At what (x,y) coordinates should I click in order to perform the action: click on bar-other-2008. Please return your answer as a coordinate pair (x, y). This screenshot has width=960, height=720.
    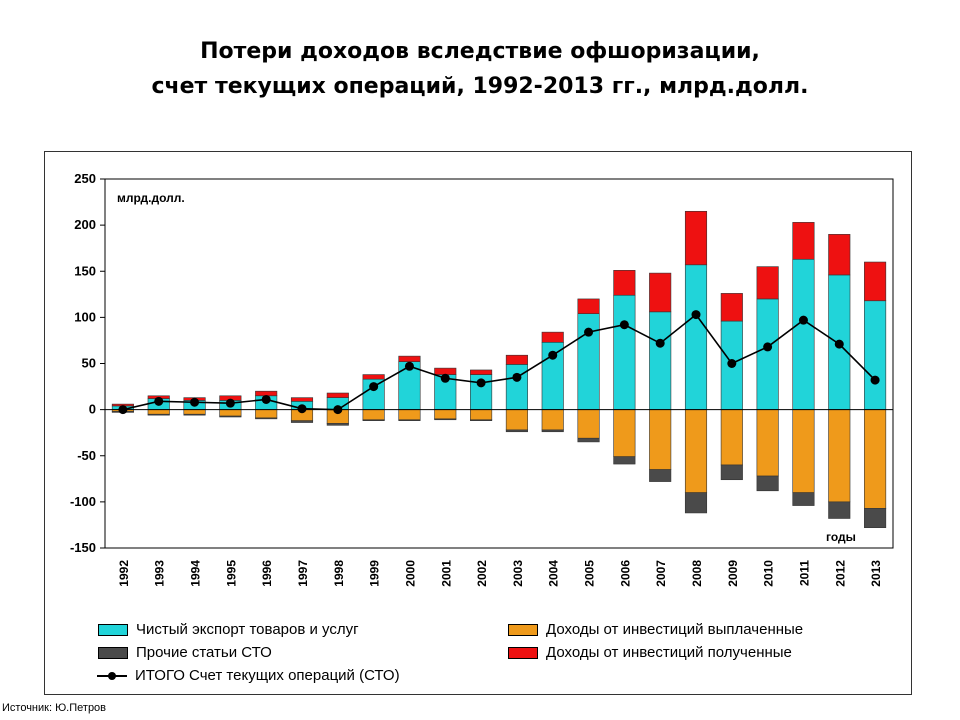
    Looking at the image, I should click on (696, 503).